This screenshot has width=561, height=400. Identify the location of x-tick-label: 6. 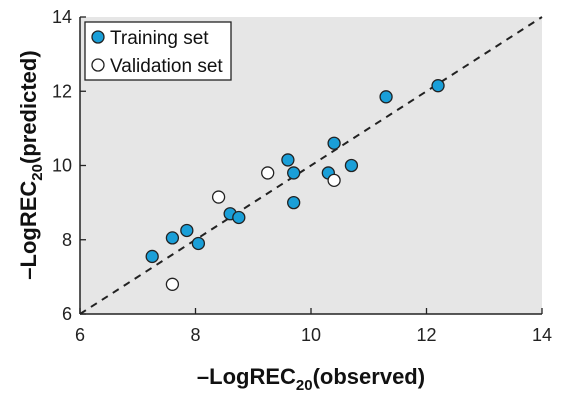
(80, 335).